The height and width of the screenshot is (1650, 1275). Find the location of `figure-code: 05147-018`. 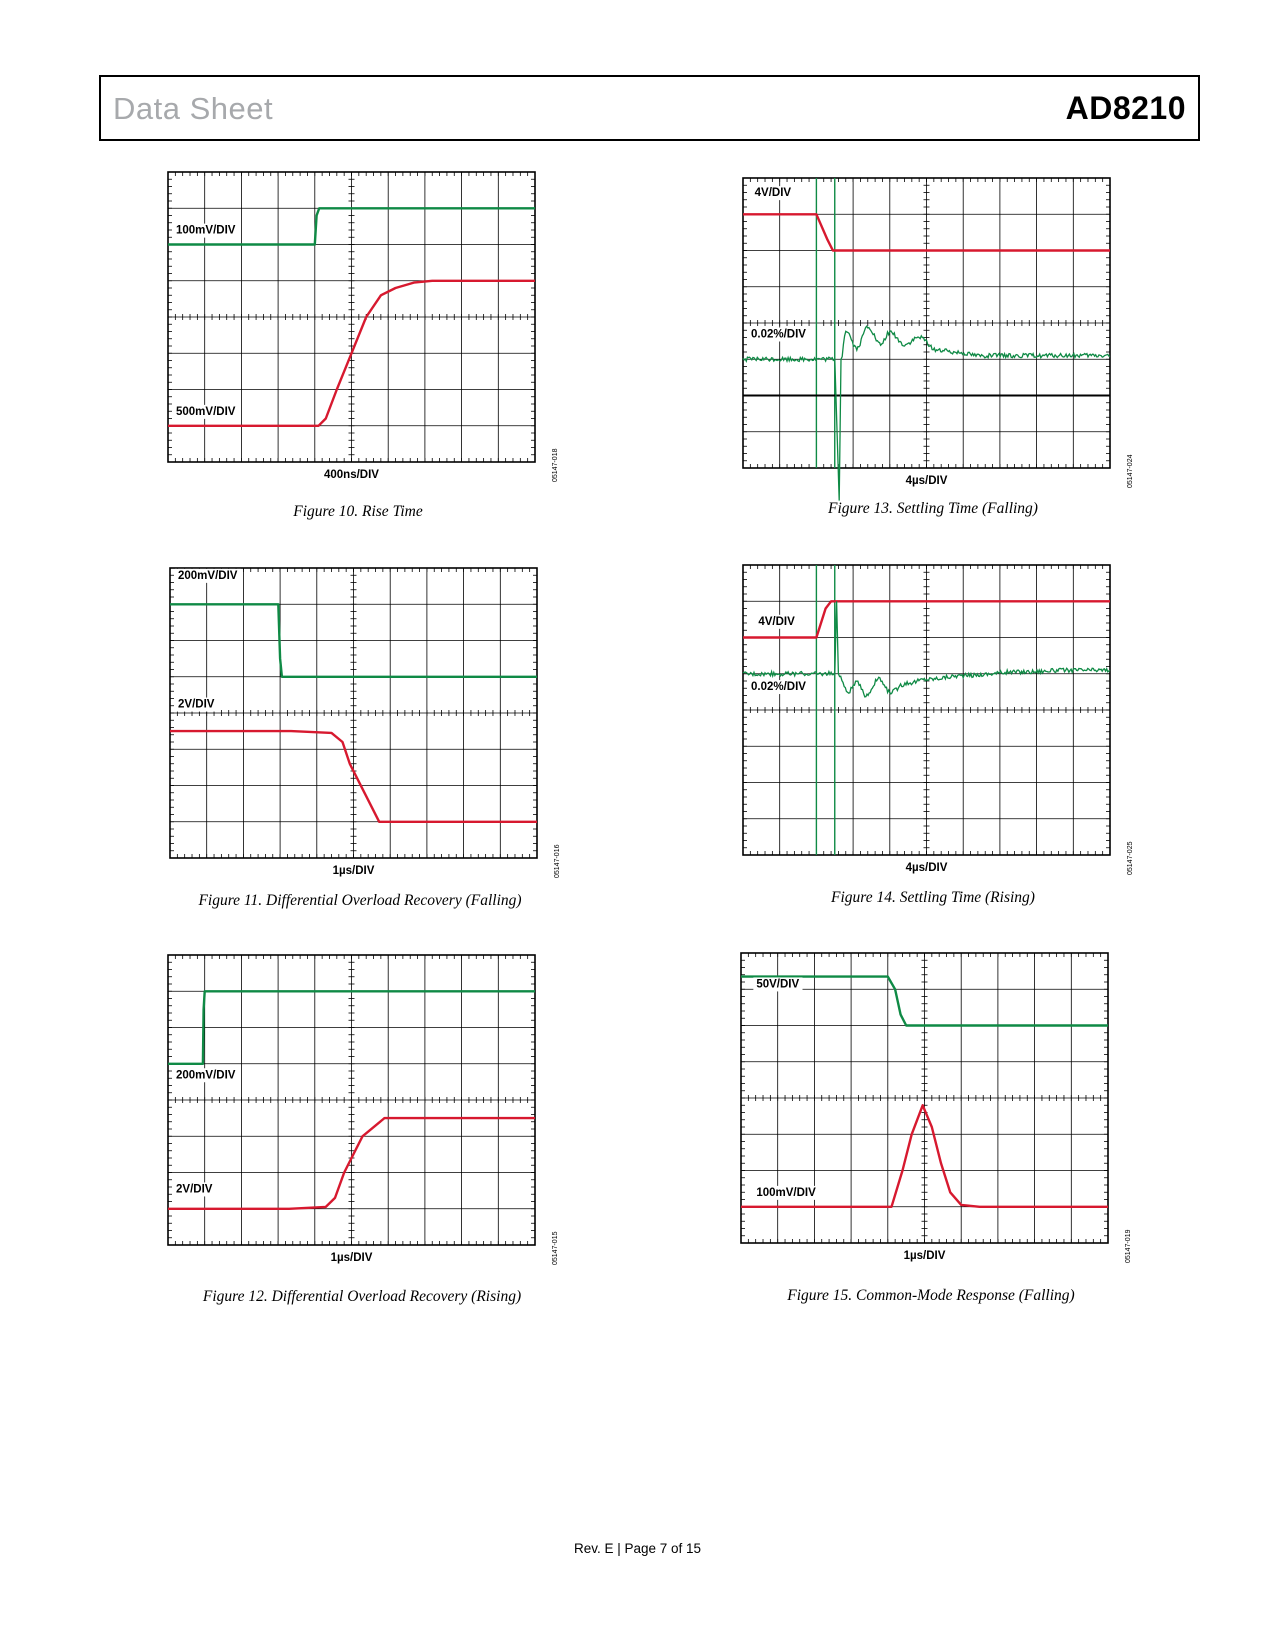

figure-code: 05147-018 is located at coordinates (555, 465).